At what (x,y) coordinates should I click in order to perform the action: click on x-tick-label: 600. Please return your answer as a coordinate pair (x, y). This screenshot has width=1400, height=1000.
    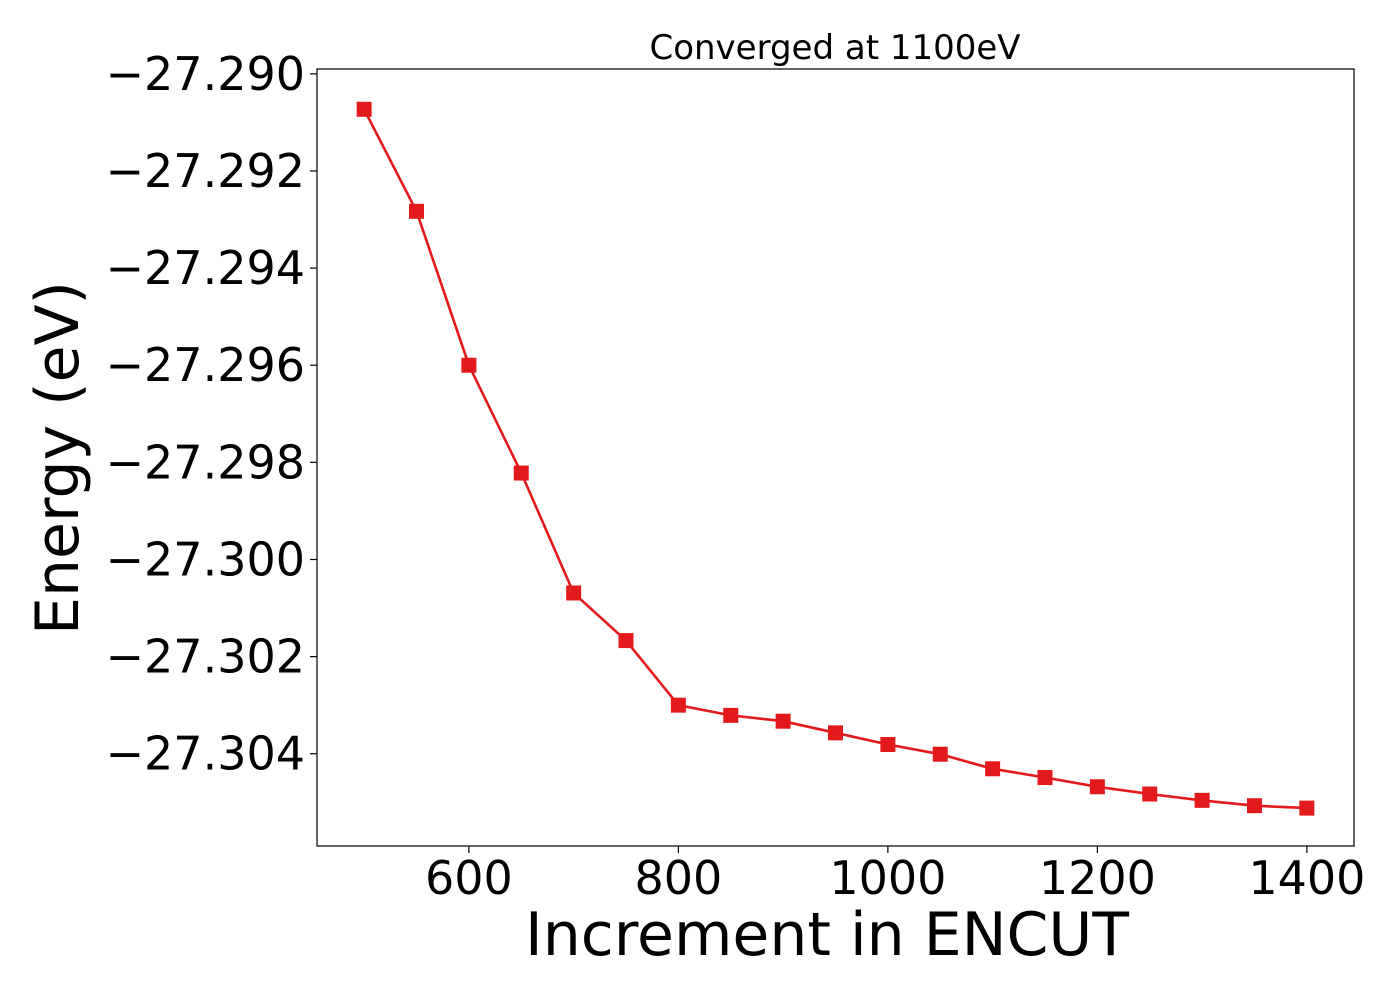
    Looking at the image, I should click on (469, 878).